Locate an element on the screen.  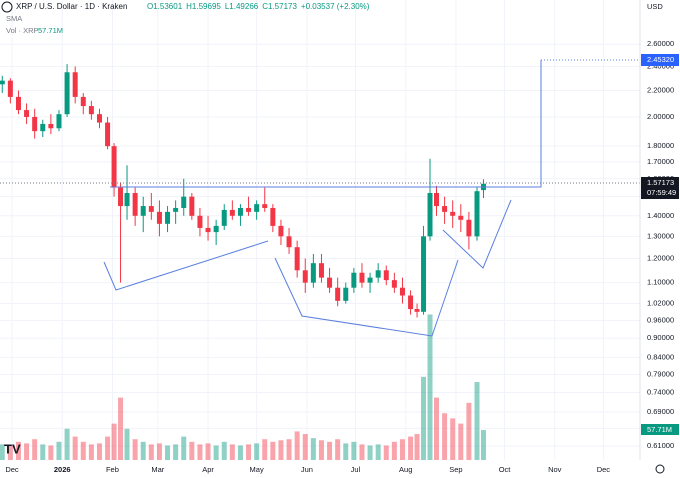
symbol-icon is located at coordinates (7, 7).